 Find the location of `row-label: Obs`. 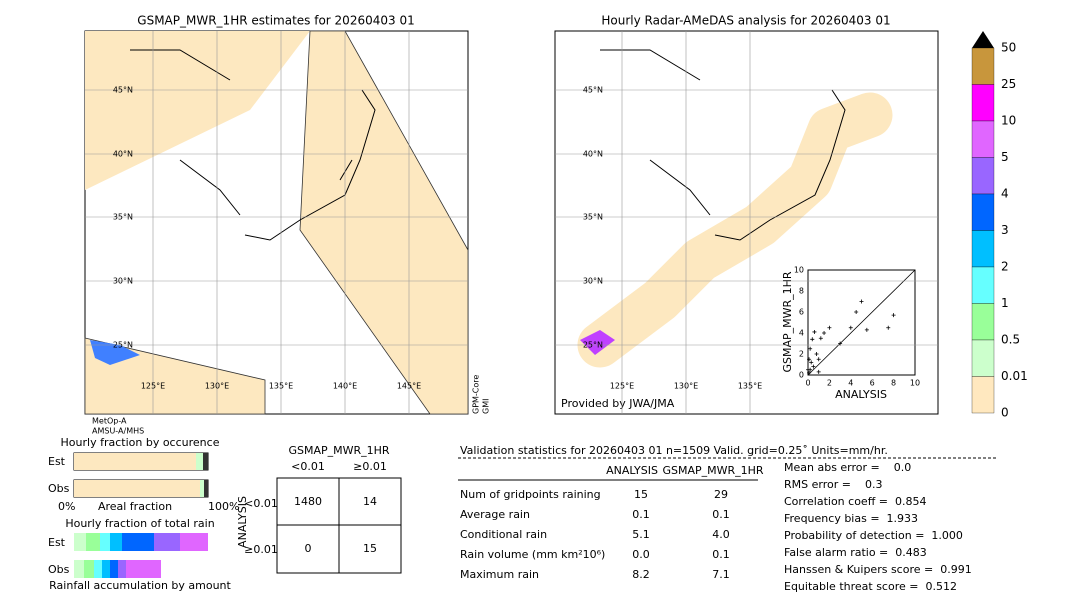

row-label: Obs is located at coordinates (59, 488).